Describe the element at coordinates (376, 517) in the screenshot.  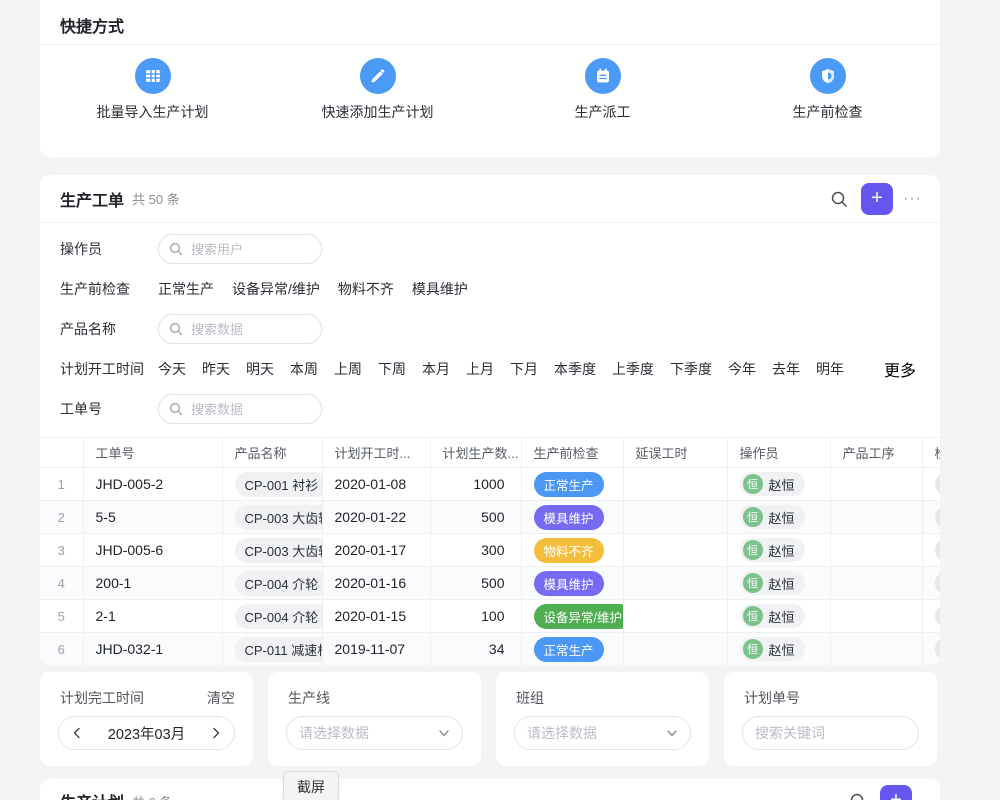
I see `start-date-cell: 2020-01-22` at that location.